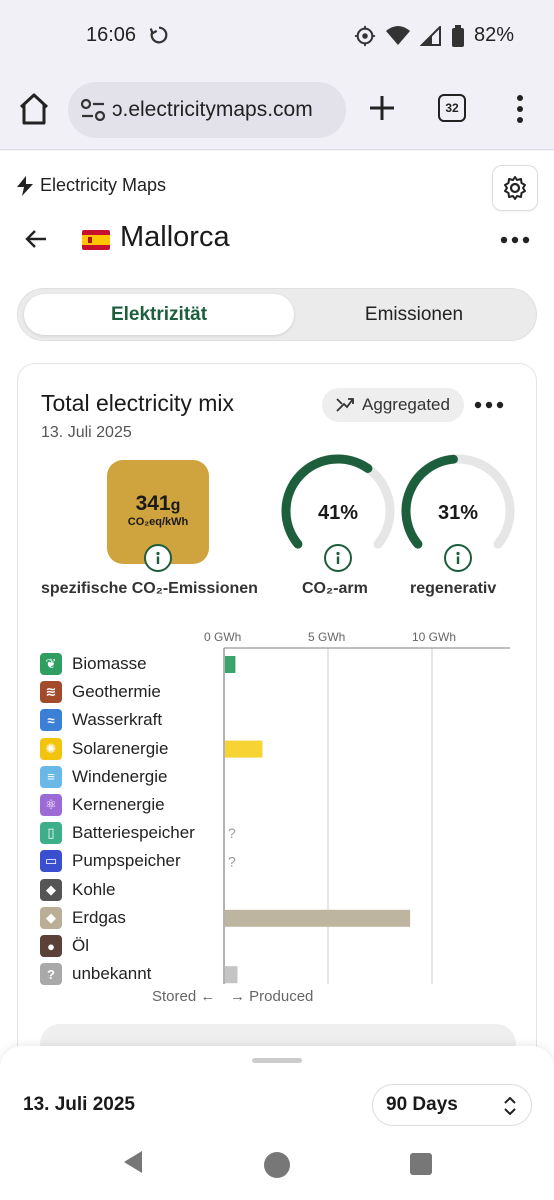  I want to click on tab-electricity: Elektrizität, so click(159, 314).